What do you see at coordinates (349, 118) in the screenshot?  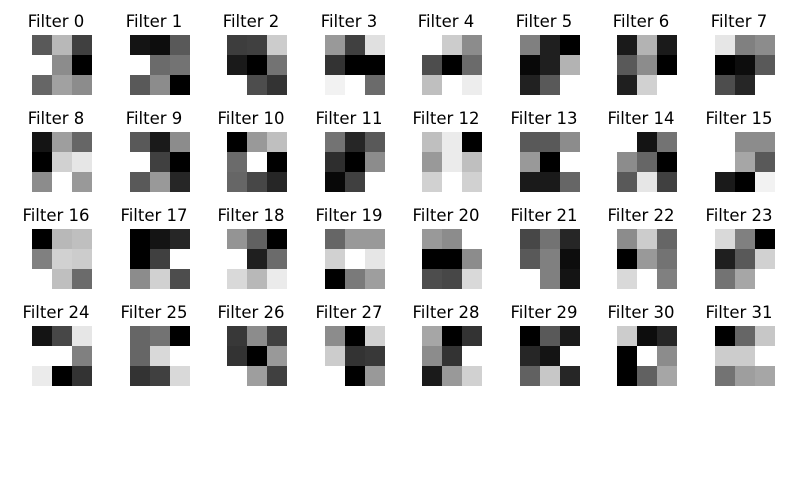 I see `filter-title: Filter 11` at bounding box center [349, 118].